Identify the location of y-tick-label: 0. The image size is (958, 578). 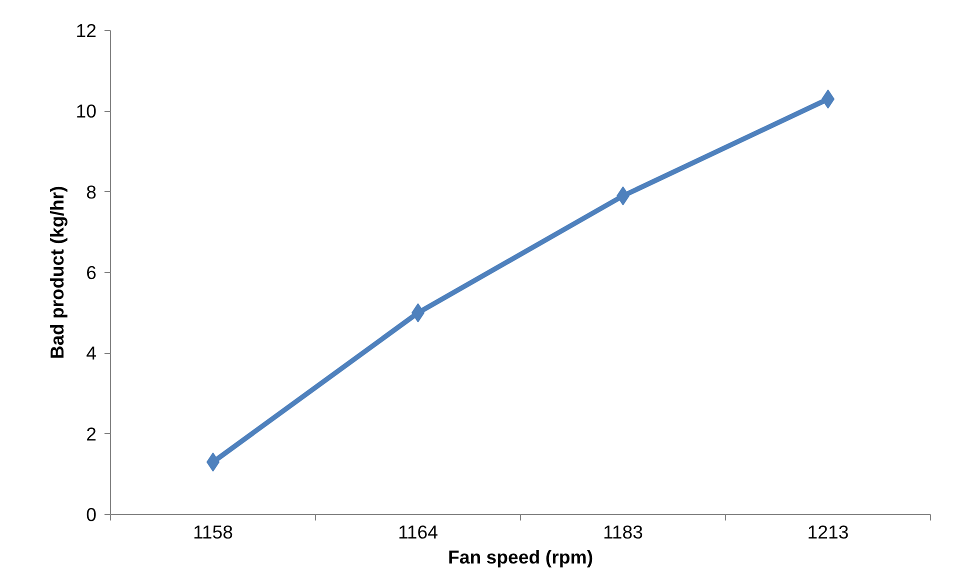
(91, 514).